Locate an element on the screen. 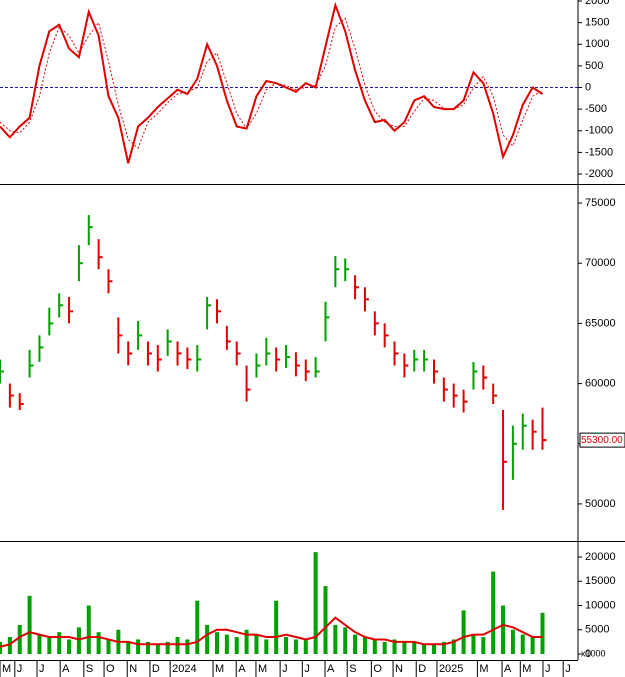 This screenshot has width=625, height=677. y-tick-label: -1000 is located at coordinates (599, 131).